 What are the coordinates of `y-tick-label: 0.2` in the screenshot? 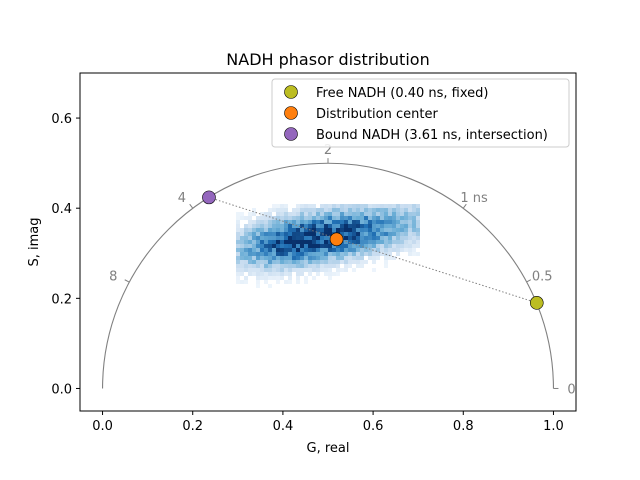 It's located at (61, 299).